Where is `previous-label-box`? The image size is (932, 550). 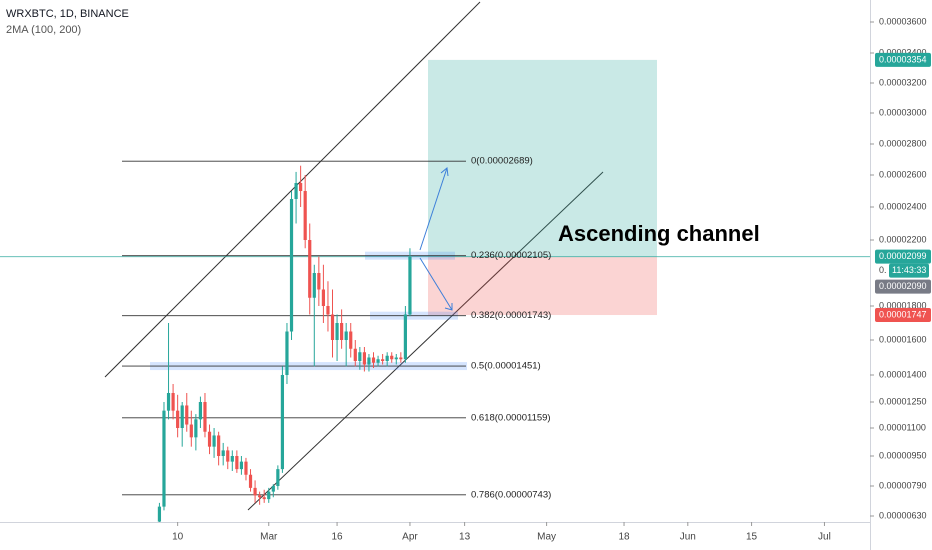
previous-label-box is located at coordinates (903, 286).